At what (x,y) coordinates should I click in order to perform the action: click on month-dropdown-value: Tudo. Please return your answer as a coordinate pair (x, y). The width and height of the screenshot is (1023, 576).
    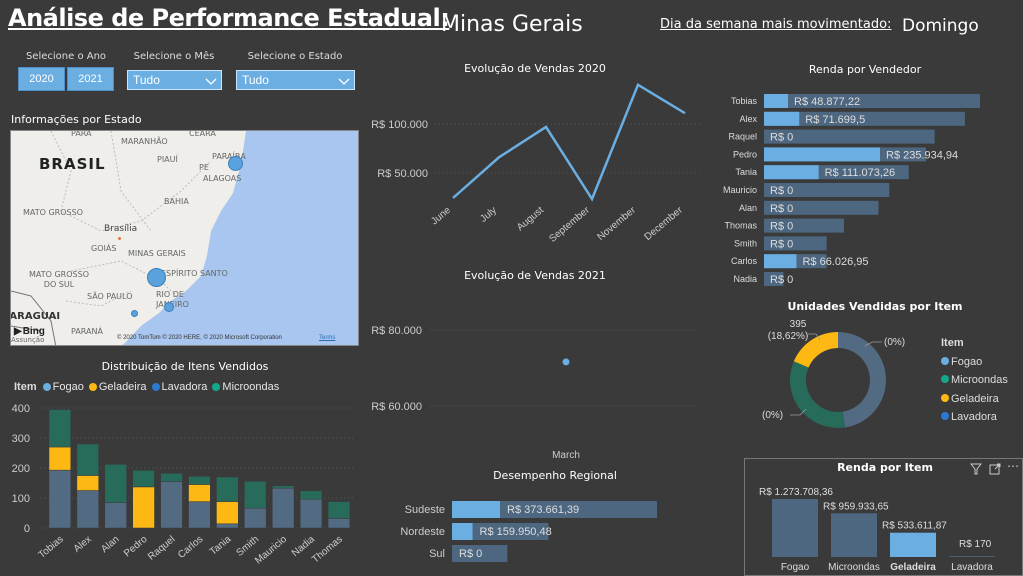
    Looking at the image, I should click on (146, 80).